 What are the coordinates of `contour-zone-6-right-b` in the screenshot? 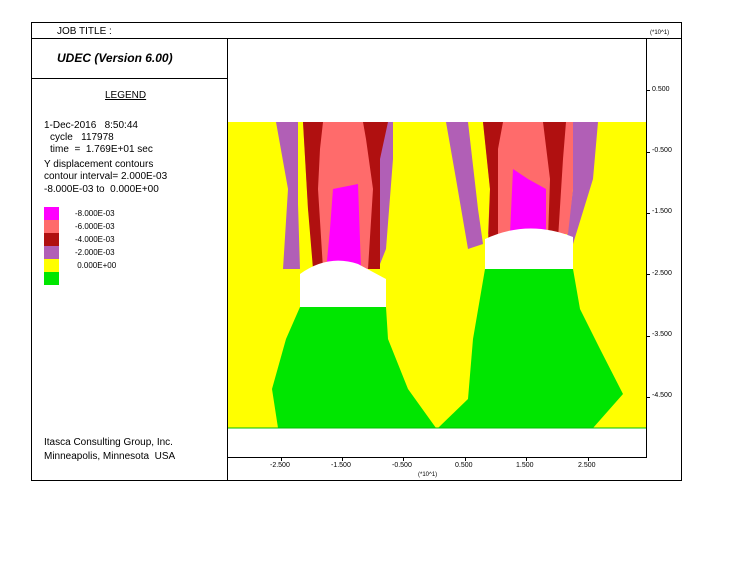 It's located at (554, 180).